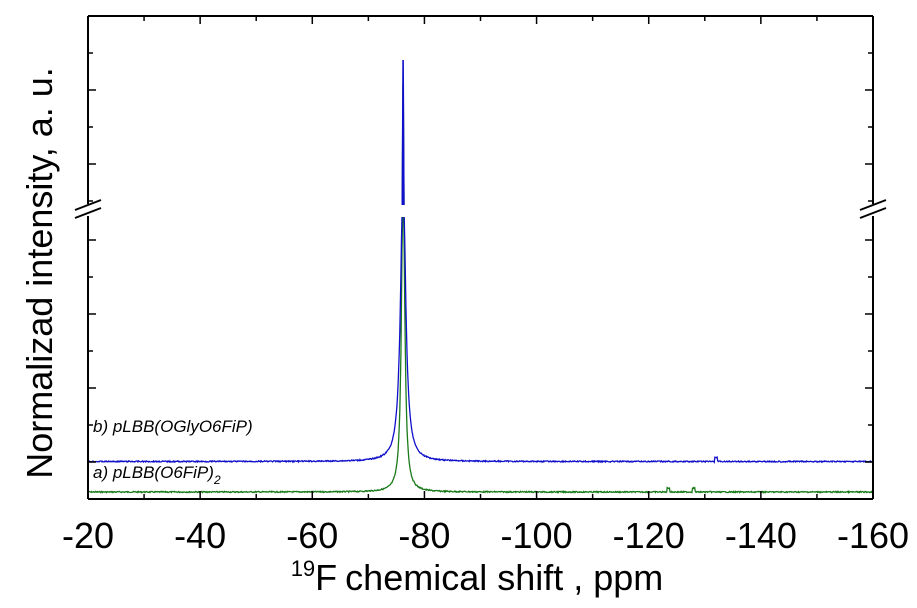  Describe the element at coordinates (480, 211) in the screenshot. I see `break-gap` at that location.